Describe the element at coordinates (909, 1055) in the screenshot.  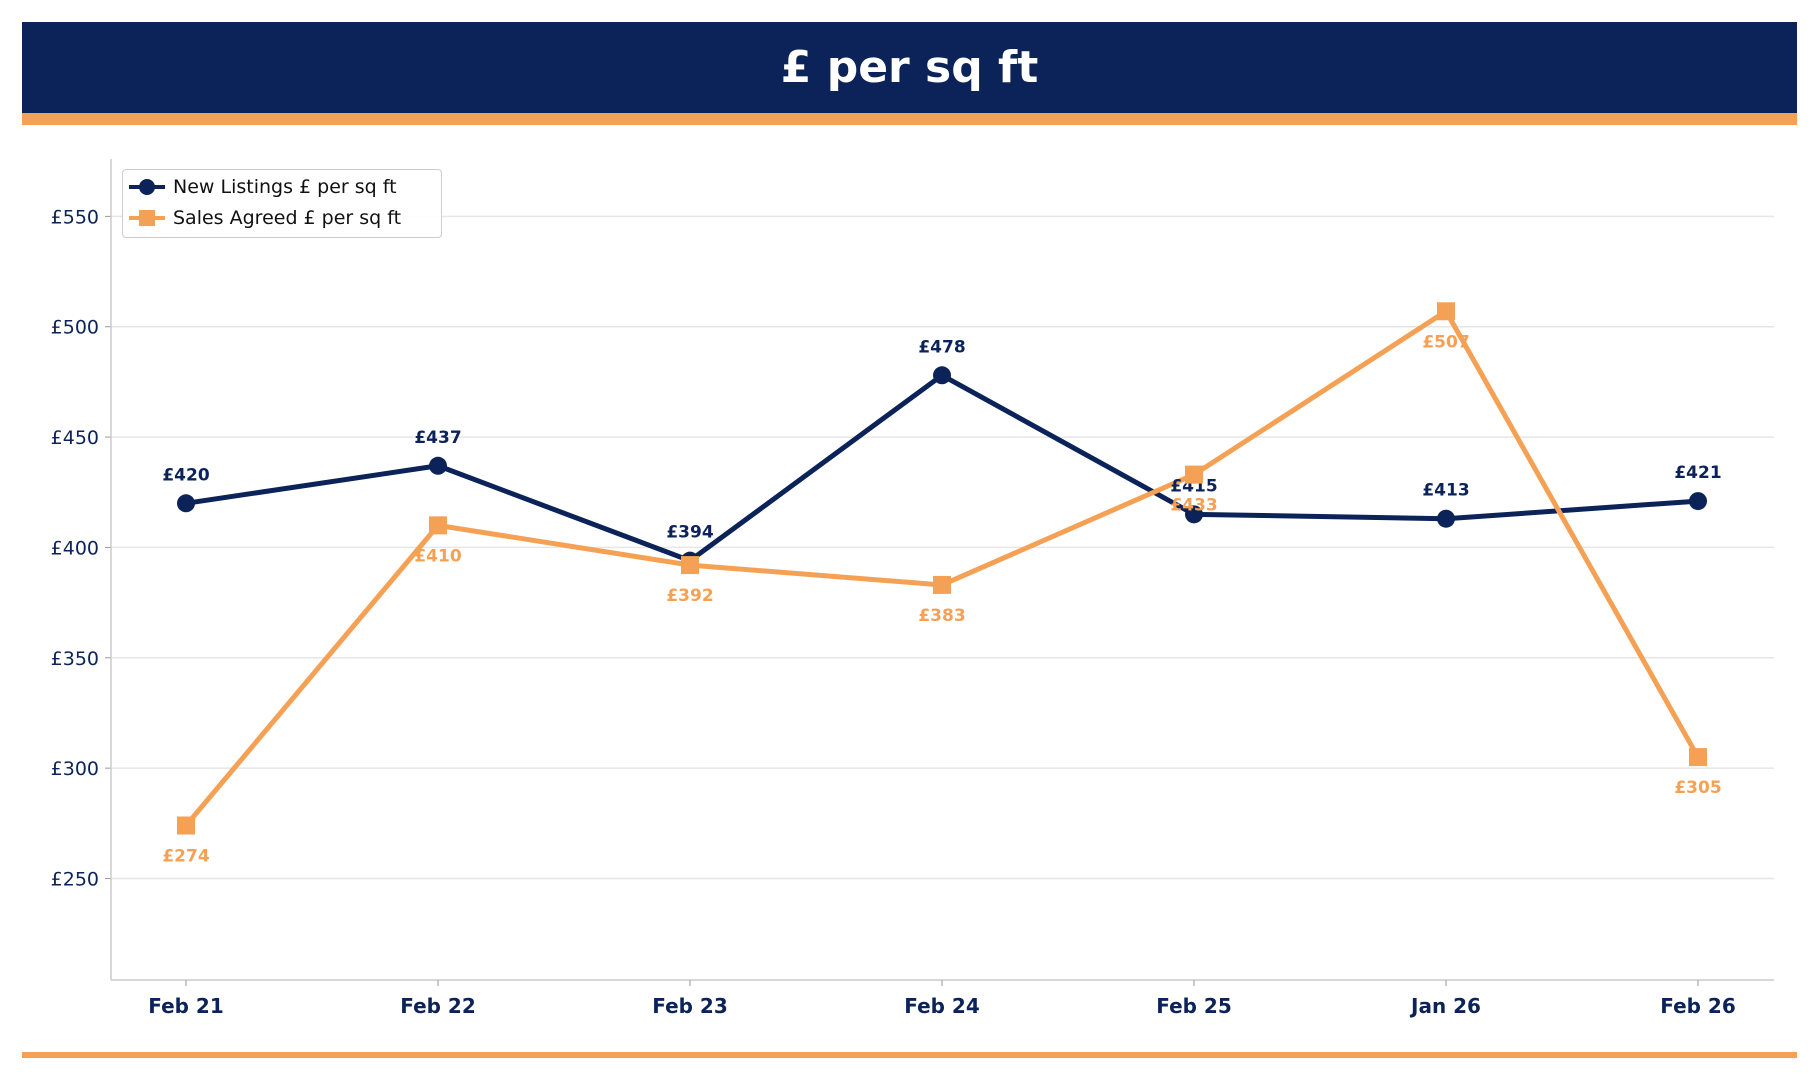
I see `footer-accent-stripe` at that location.